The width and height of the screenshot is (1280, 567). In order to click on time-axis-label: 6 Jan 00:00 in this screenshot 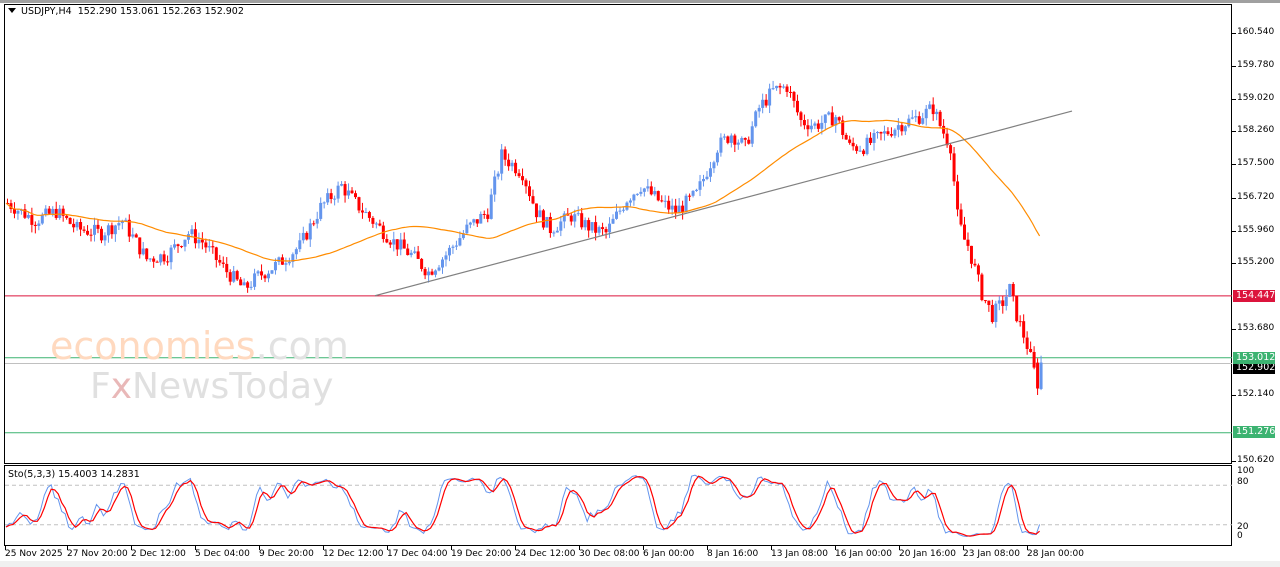, I will do `click(669, 554)`.